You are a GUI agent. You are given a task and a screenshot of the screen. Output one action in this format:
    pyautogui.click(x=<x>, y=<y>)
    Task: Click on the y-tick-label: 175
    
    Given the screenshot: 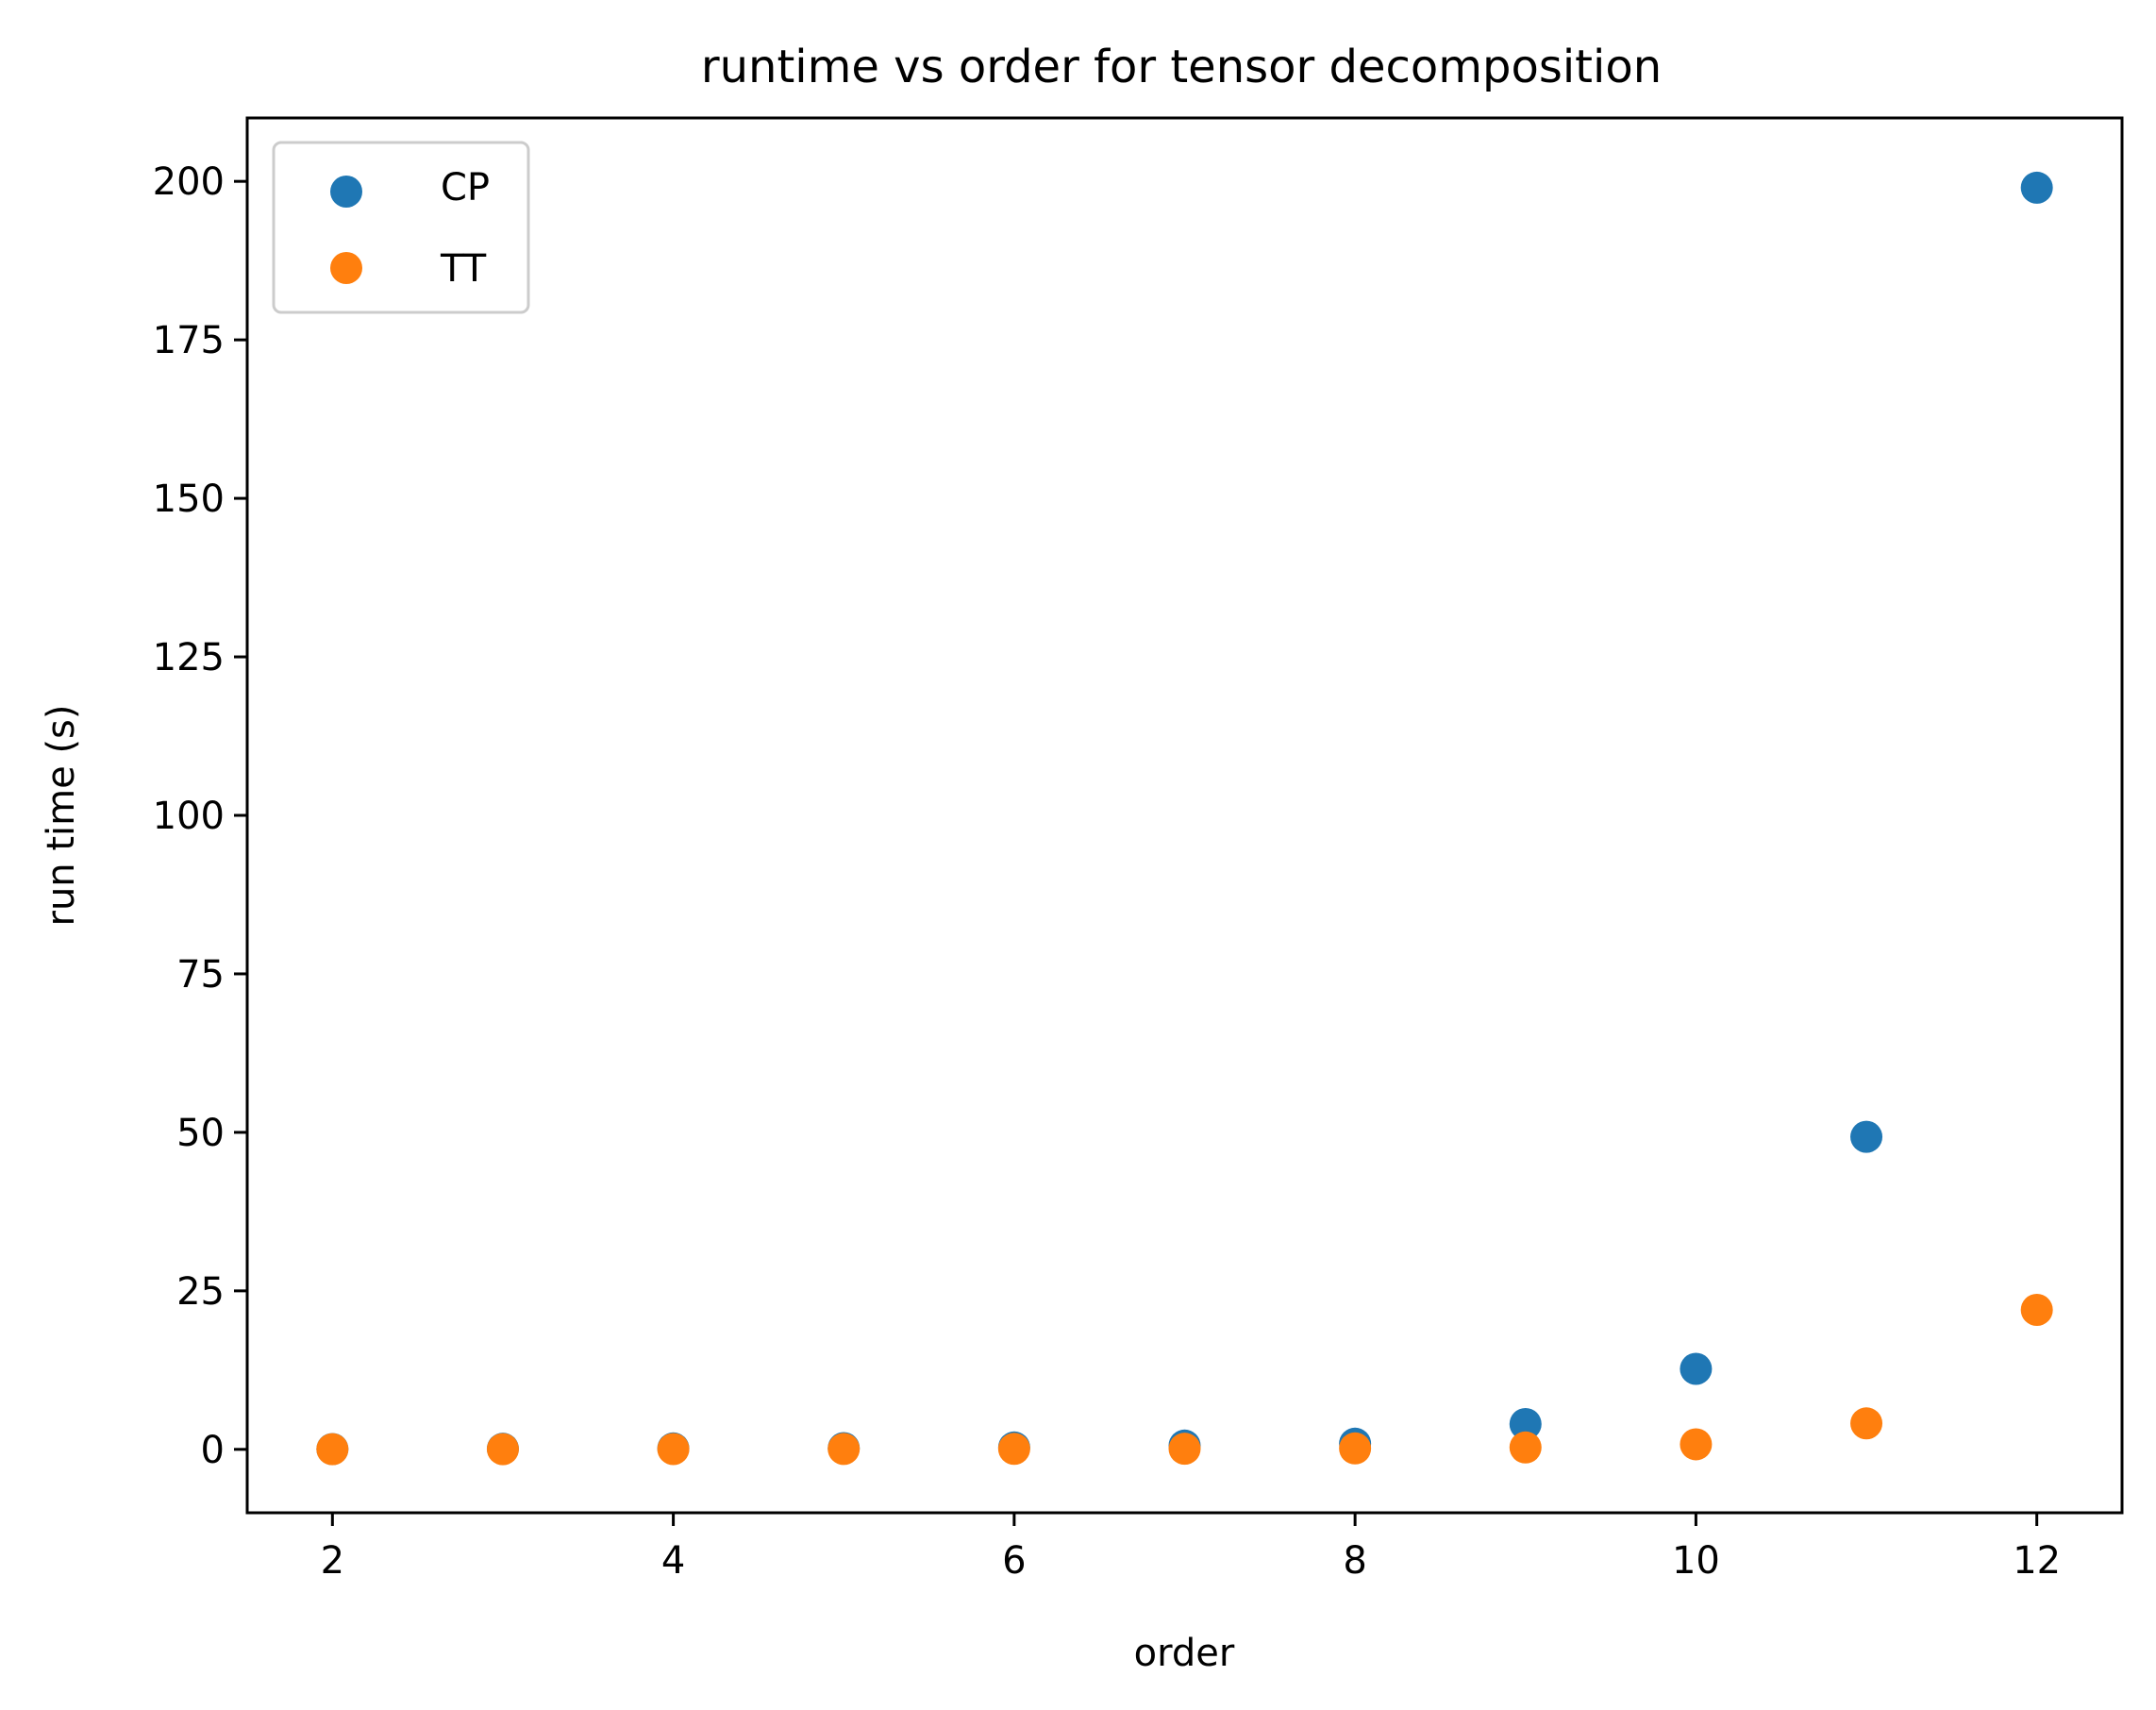 What is the action you would take?
    pyautogui.click(x=189, y=340)
    